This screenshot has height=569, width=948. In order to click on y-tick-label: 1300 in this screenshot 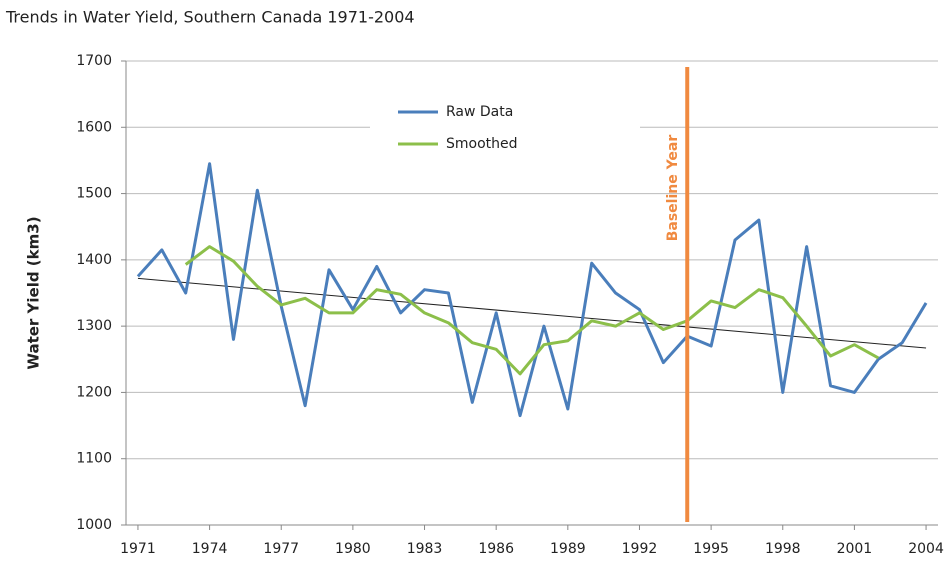, I will do `click(94, 326)`.